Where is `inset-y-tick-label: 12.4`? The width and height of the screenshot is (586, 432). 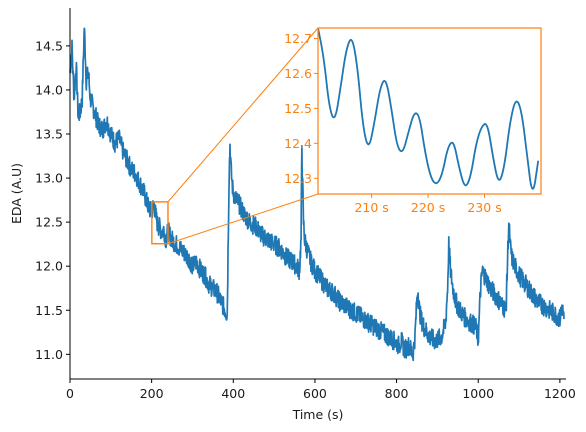
inset-y-tick-label: 12.4 is located at coordinates (298, 143).